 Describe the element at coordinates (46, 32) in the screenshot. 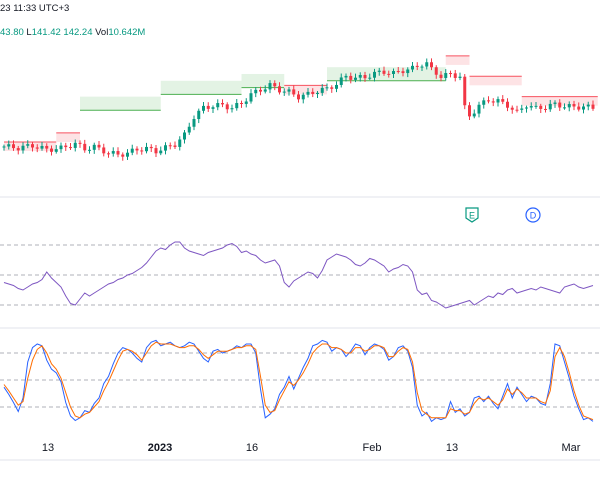

I see `low-value: 141.42` at that location.